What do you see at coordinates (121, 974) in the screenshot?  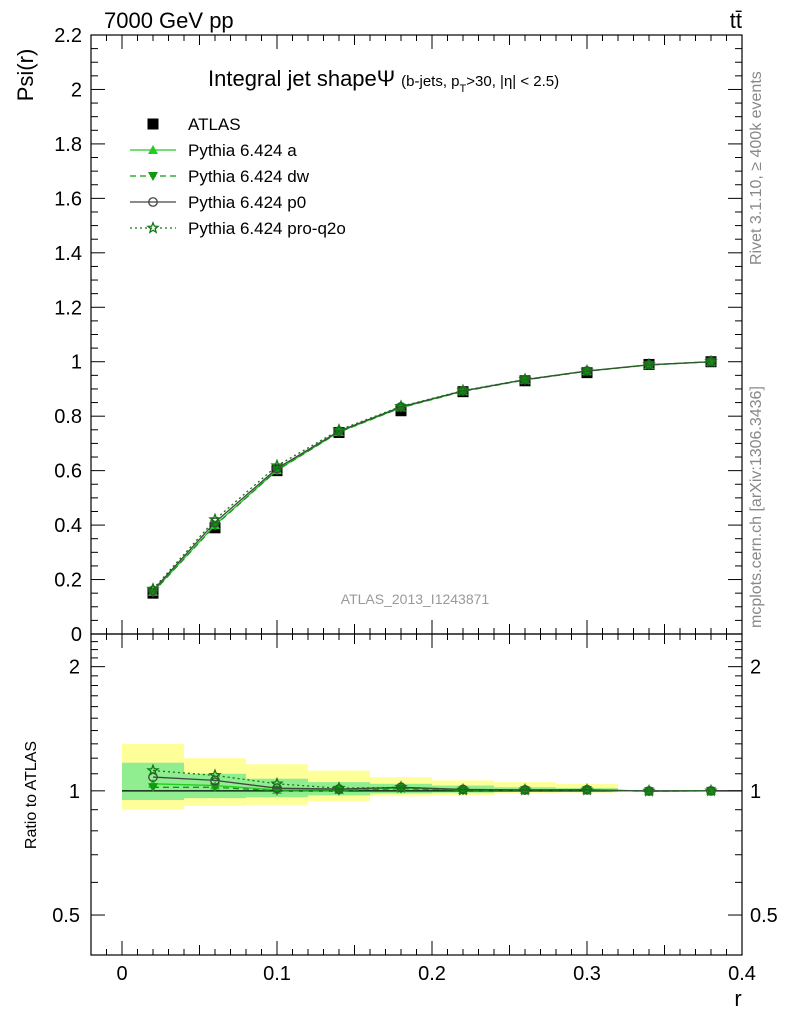 I see `x-tick-label: 0` at bounding box center [121, 974].